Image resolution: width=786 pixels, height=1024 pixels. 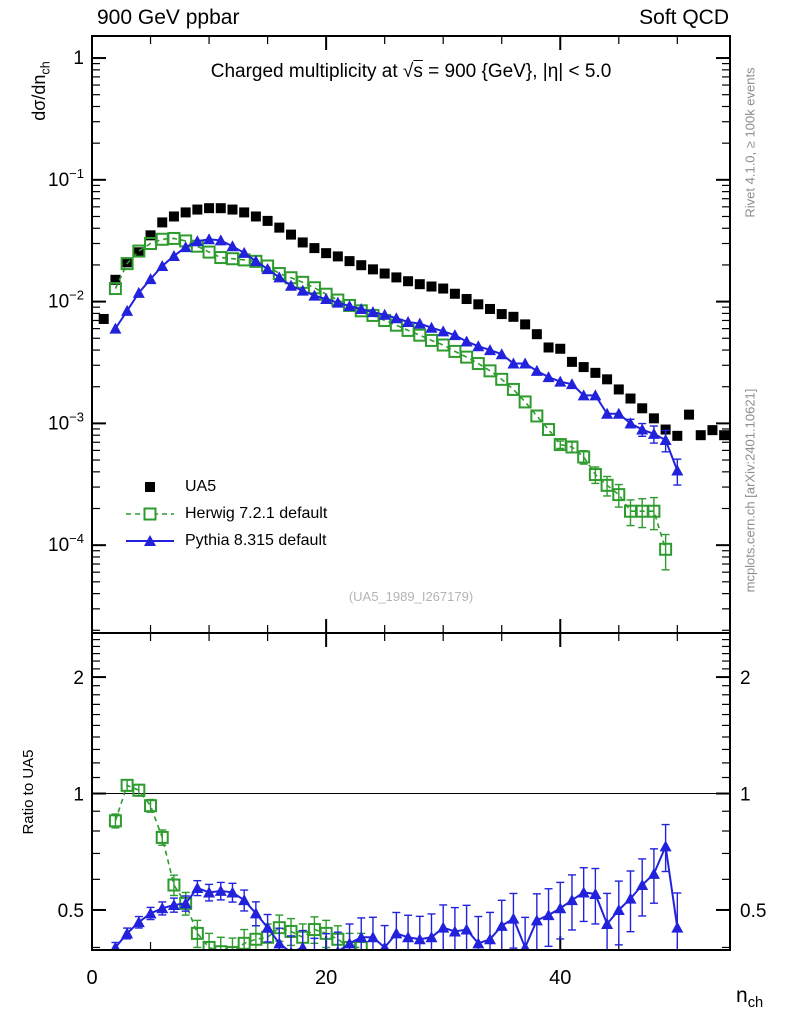 What do you see at coordinates (225, 486) in the screenshot?
I see `legend-item-ua5: UA5` at bounding box center [225, 486].